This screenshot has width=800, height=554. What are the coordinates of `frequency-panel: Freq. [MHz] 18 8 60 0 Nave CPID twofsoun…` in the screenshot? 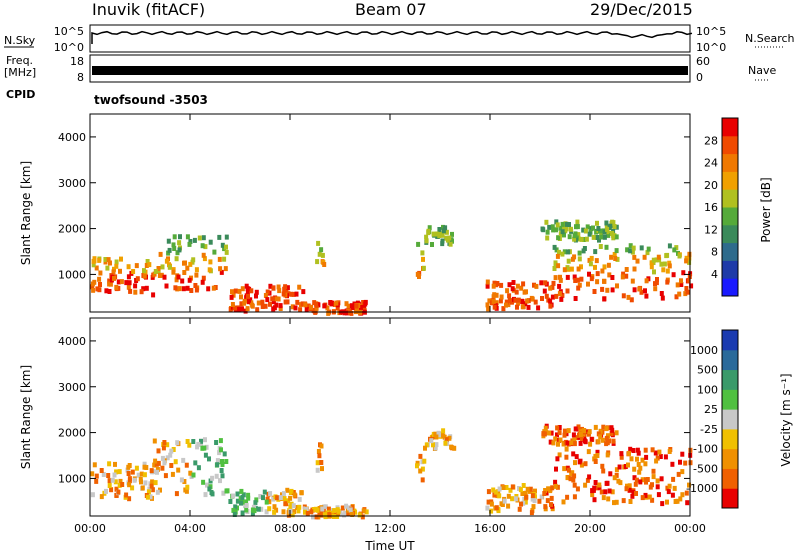 It's located at (390, 80).